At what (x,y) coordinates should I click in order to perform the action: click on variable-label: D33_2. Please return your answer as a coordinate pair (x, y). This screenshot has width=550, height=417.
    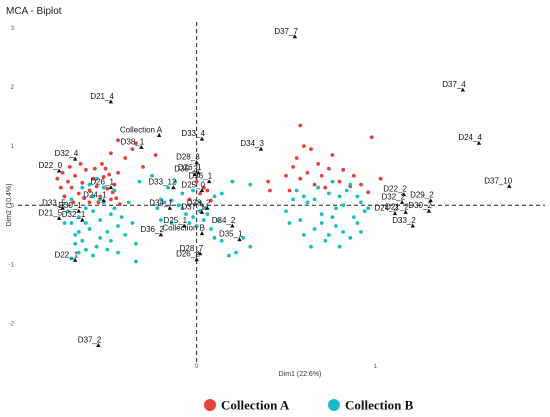
    Looking at the image, I should click on (404, 220).